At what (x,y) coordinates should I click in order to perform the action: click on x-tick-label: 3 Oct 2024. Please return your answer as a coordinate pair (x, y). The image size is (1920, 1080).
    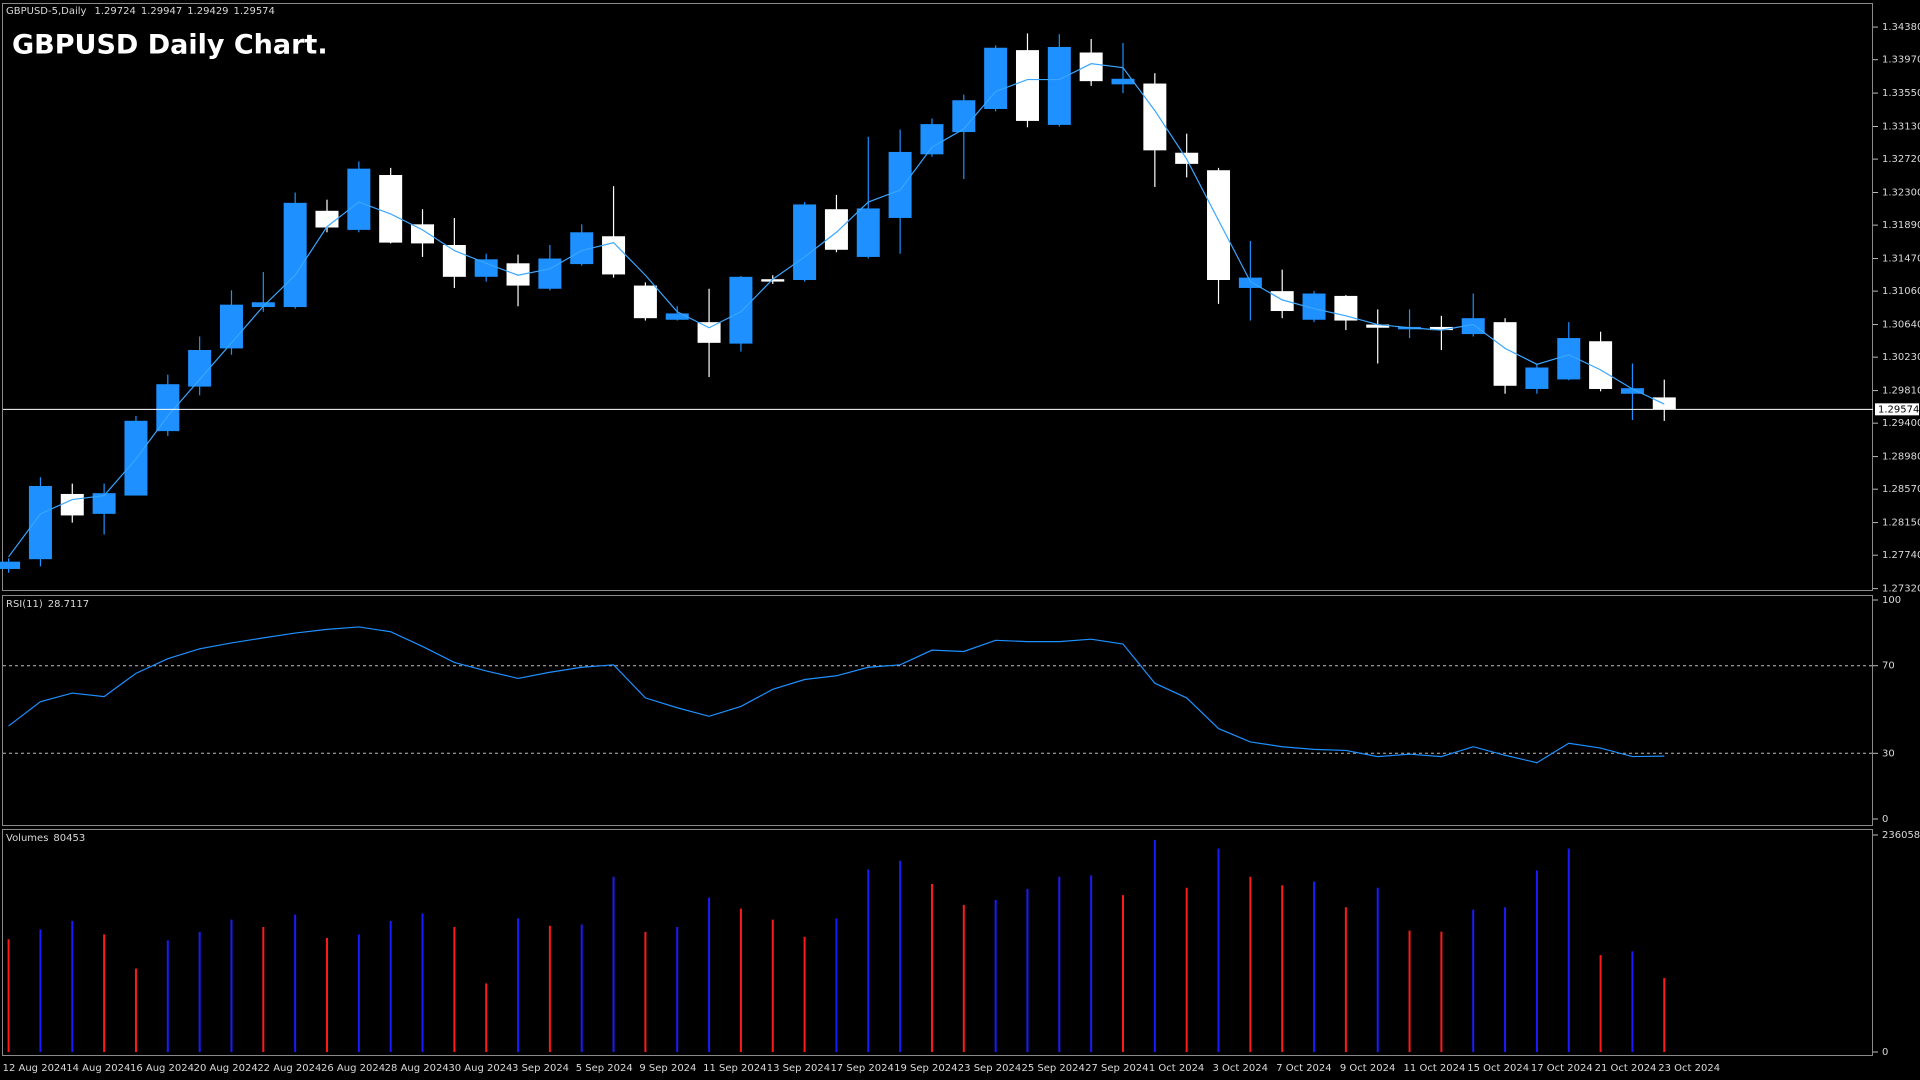
    Looking at the image, I should click on (1240, 1068).